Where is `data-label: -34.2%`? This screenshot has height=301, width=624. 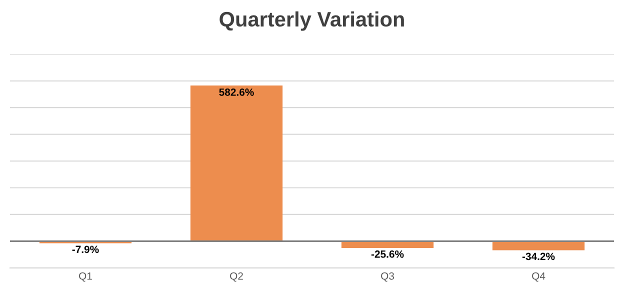
data-label: -34.2% is located at coordinates (538, 256).